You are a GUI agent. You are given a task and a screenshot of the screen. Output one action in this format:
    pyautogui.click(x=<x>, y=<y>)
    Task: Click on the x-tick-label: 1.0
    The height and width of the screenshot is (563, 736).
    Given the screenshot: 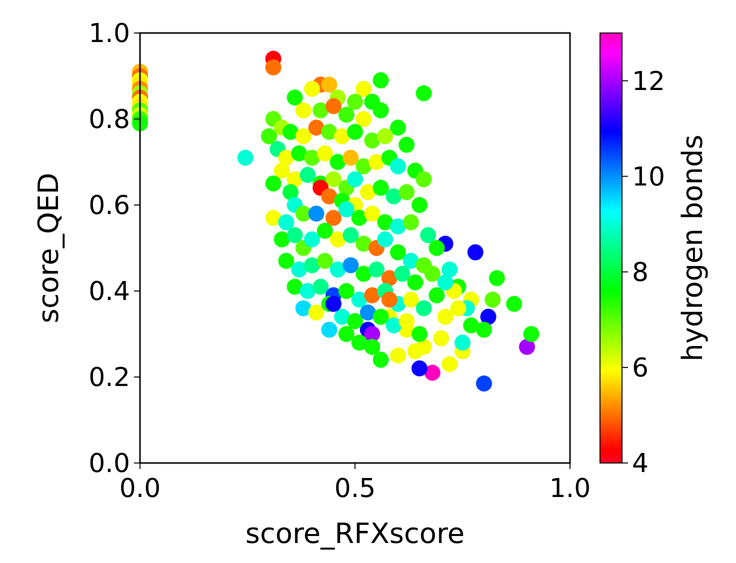 What is the action you would take?
    pyautogui.click(x=570, y=489)
    